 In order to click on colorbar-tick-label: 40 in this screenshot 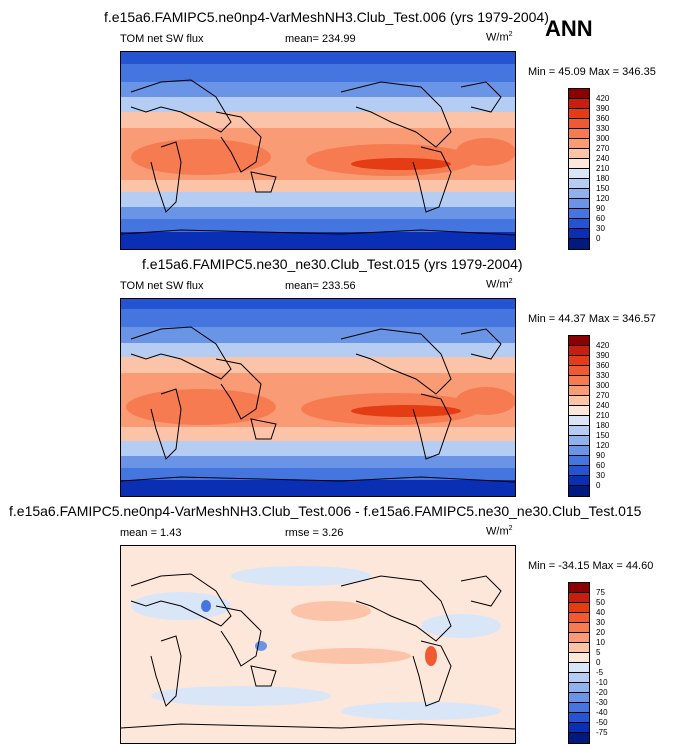, I will do `click(600, 612)`.